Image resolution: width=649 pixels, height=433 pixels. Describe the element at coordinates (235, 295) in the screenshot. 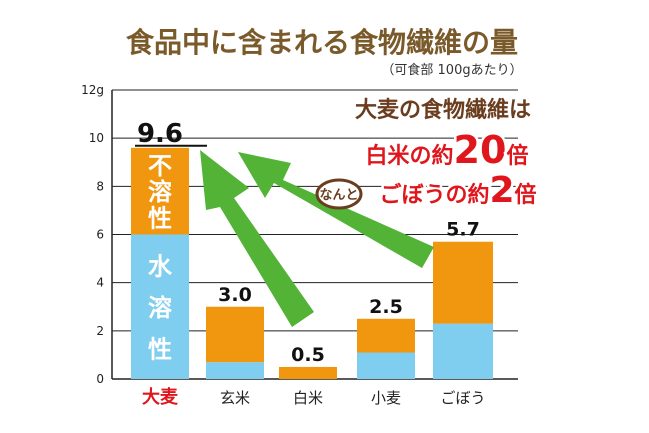

I see `total-label: 3.0` at that location.